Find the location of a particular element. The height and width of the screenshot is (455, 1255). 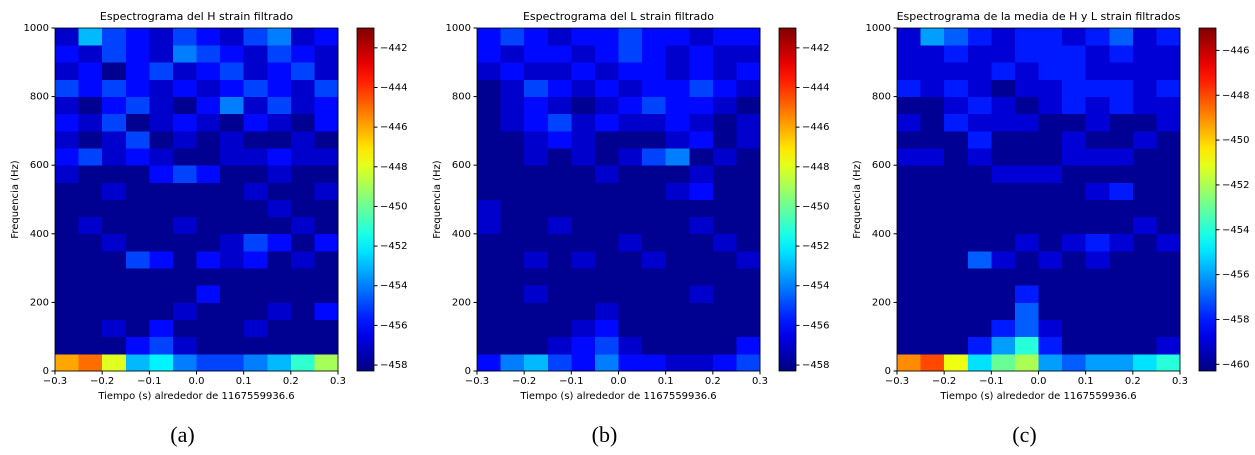

colorbar-tick-label: −442 is located at coordinates (815, 48).